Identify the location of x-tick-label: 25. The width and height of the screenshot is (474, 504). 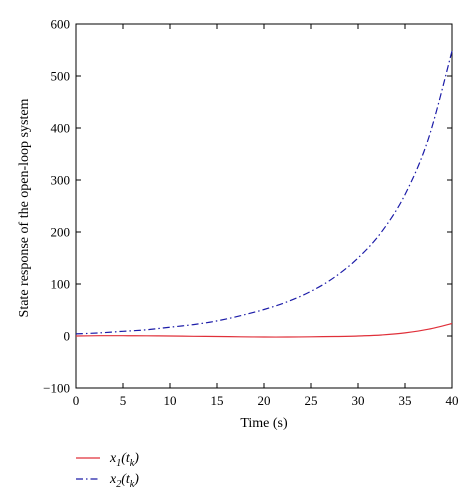
(311, 400).